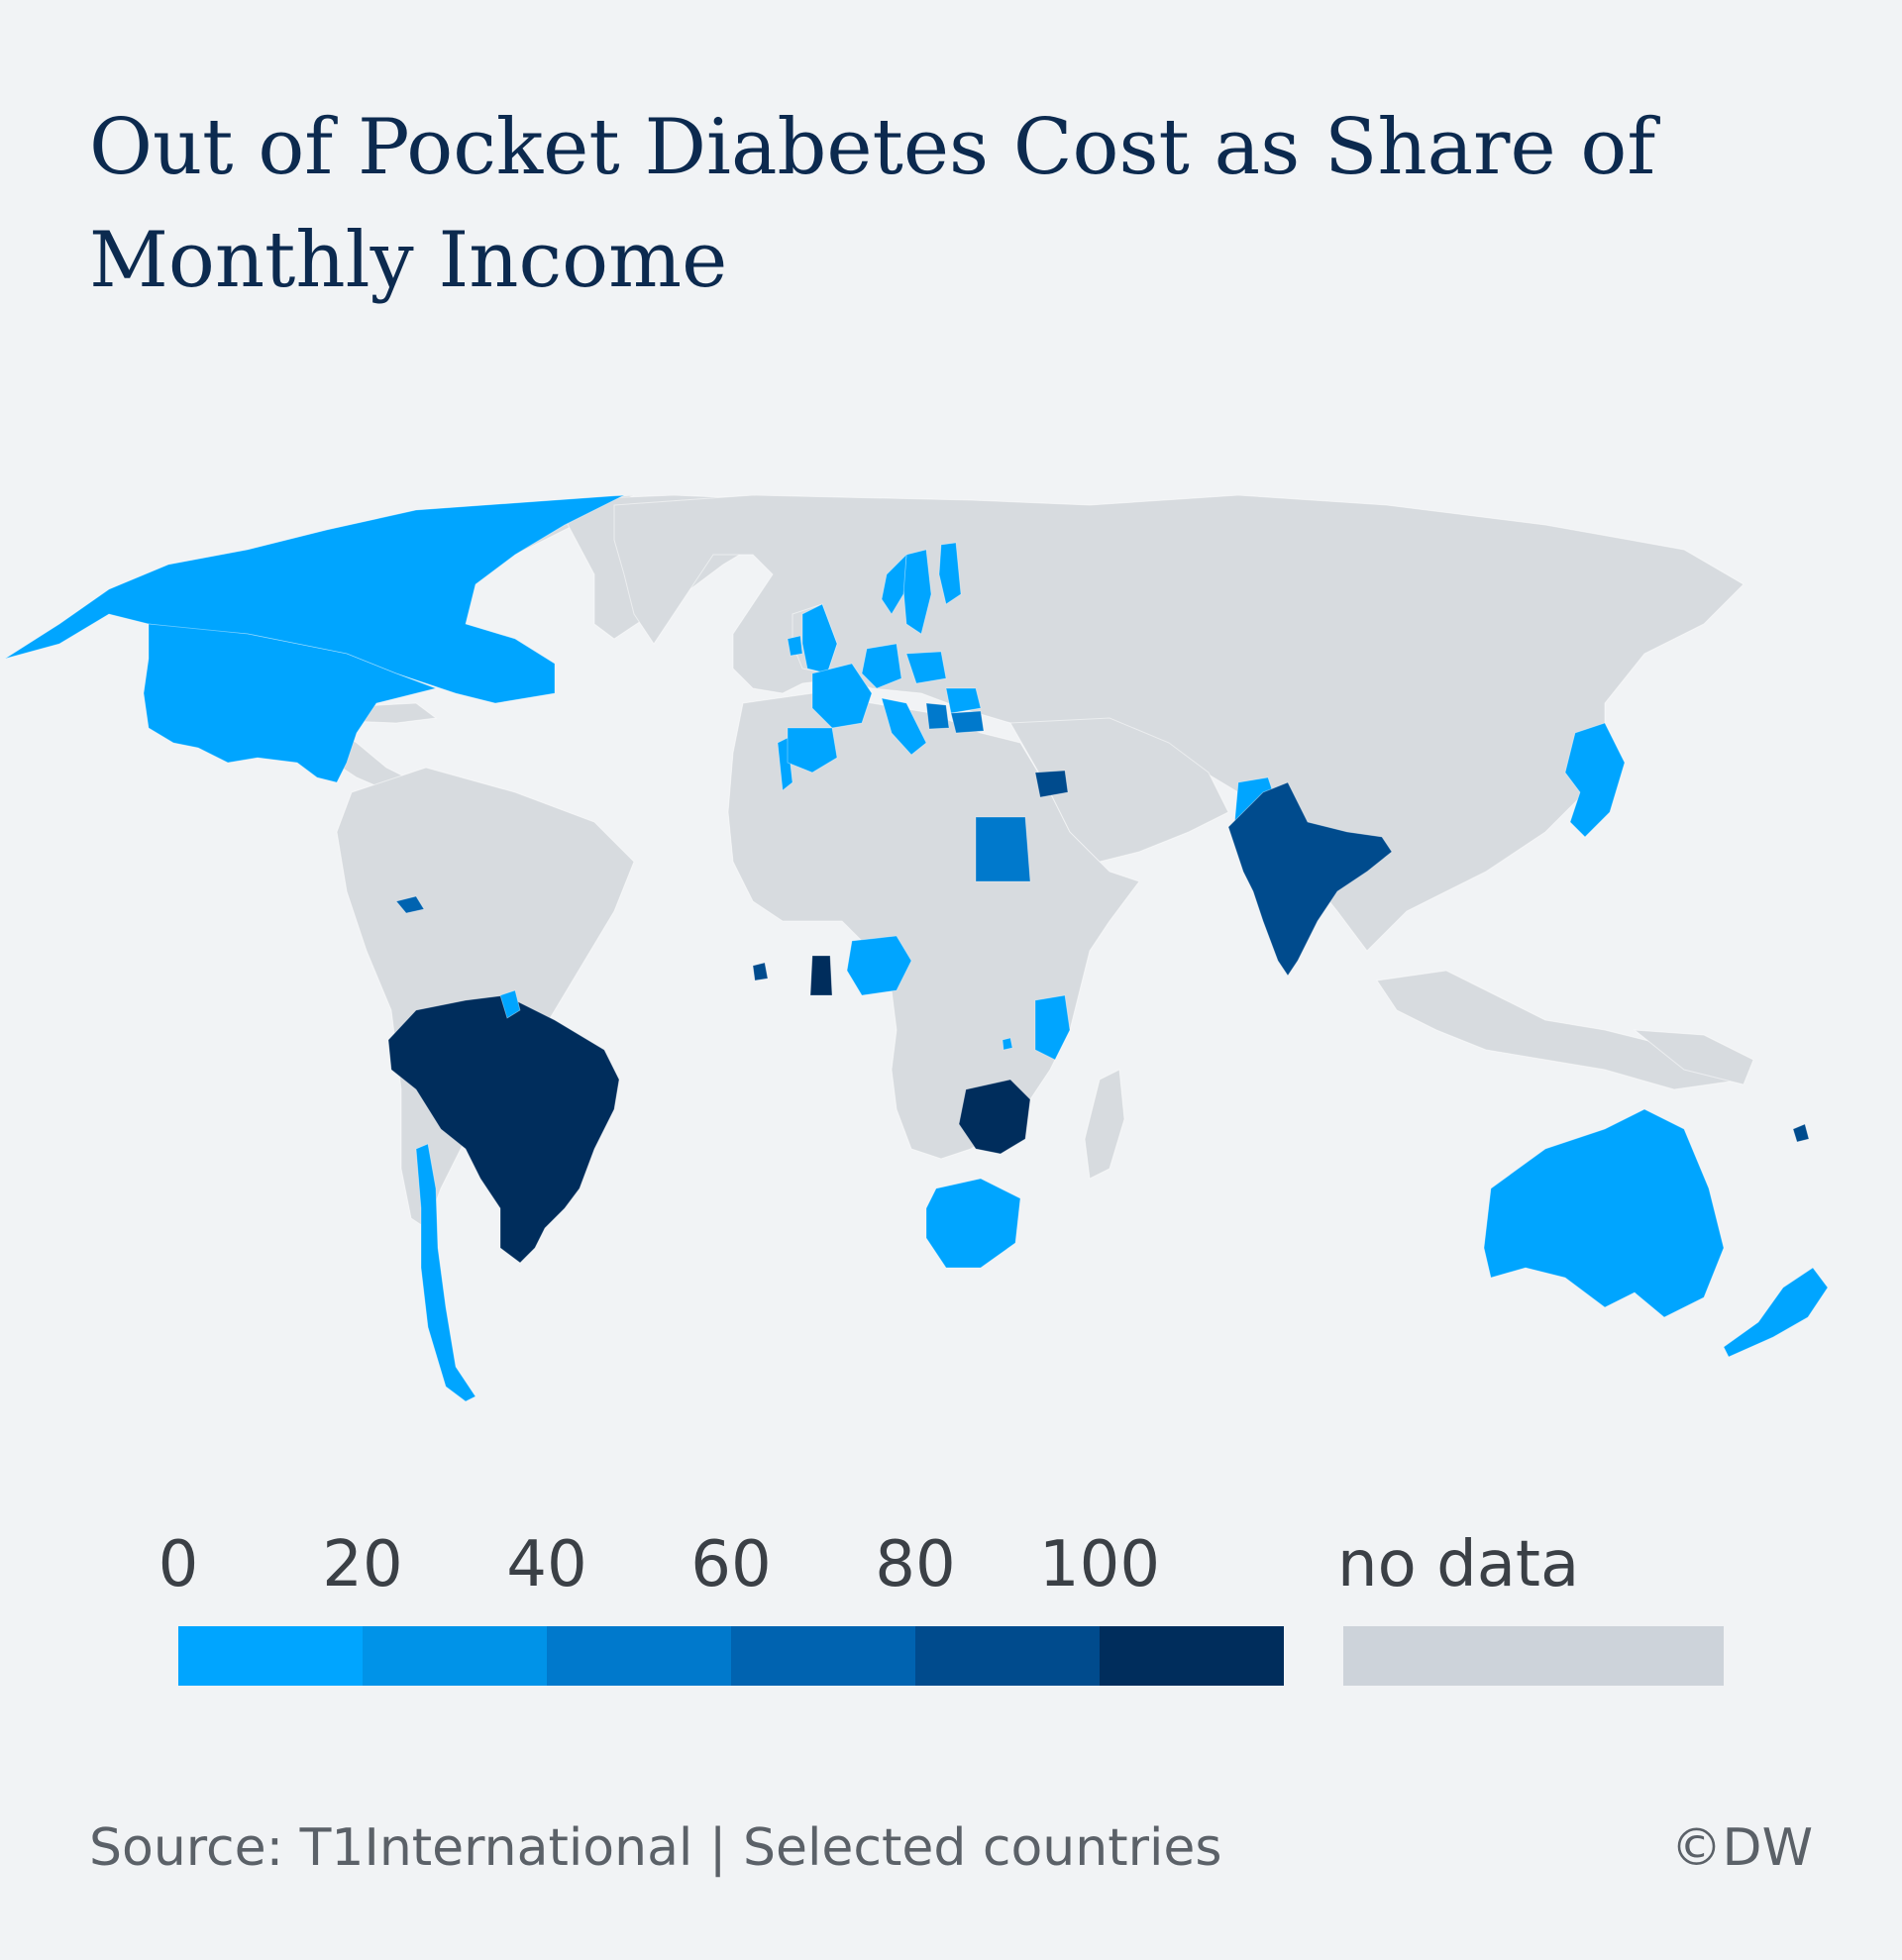 This screenshot has height=1960, width=1902. What do you see at coordinates (879, 966) in the screenshot?
I see `country-nigeria` at bounding box center [879, 966].